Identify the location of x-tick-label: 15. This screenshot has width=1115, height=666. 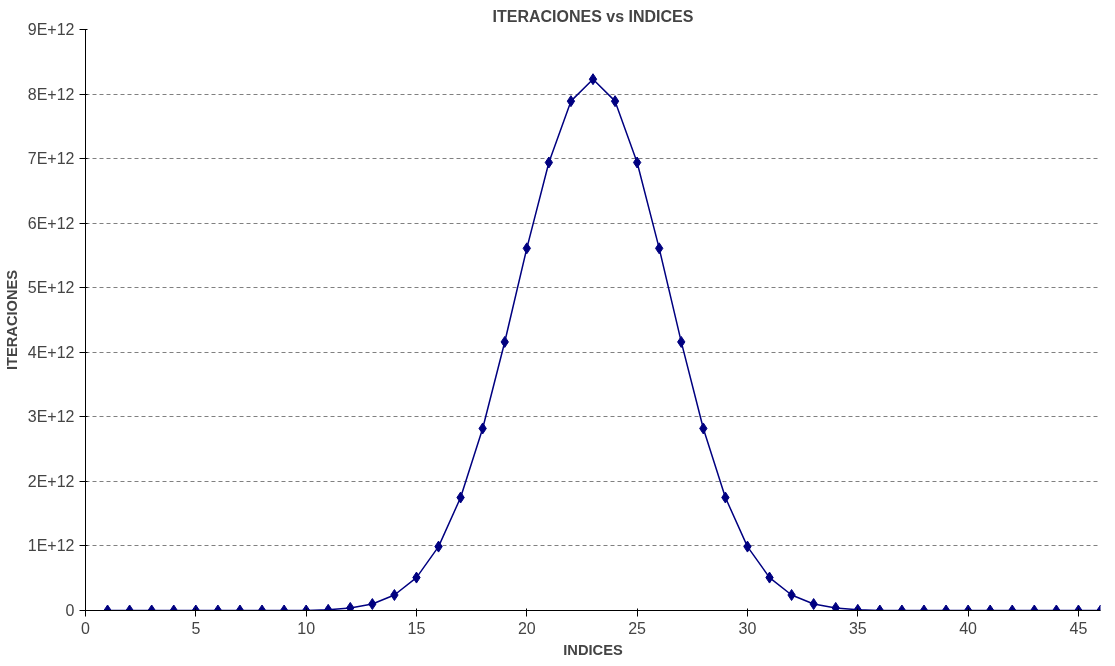
(416, 628).